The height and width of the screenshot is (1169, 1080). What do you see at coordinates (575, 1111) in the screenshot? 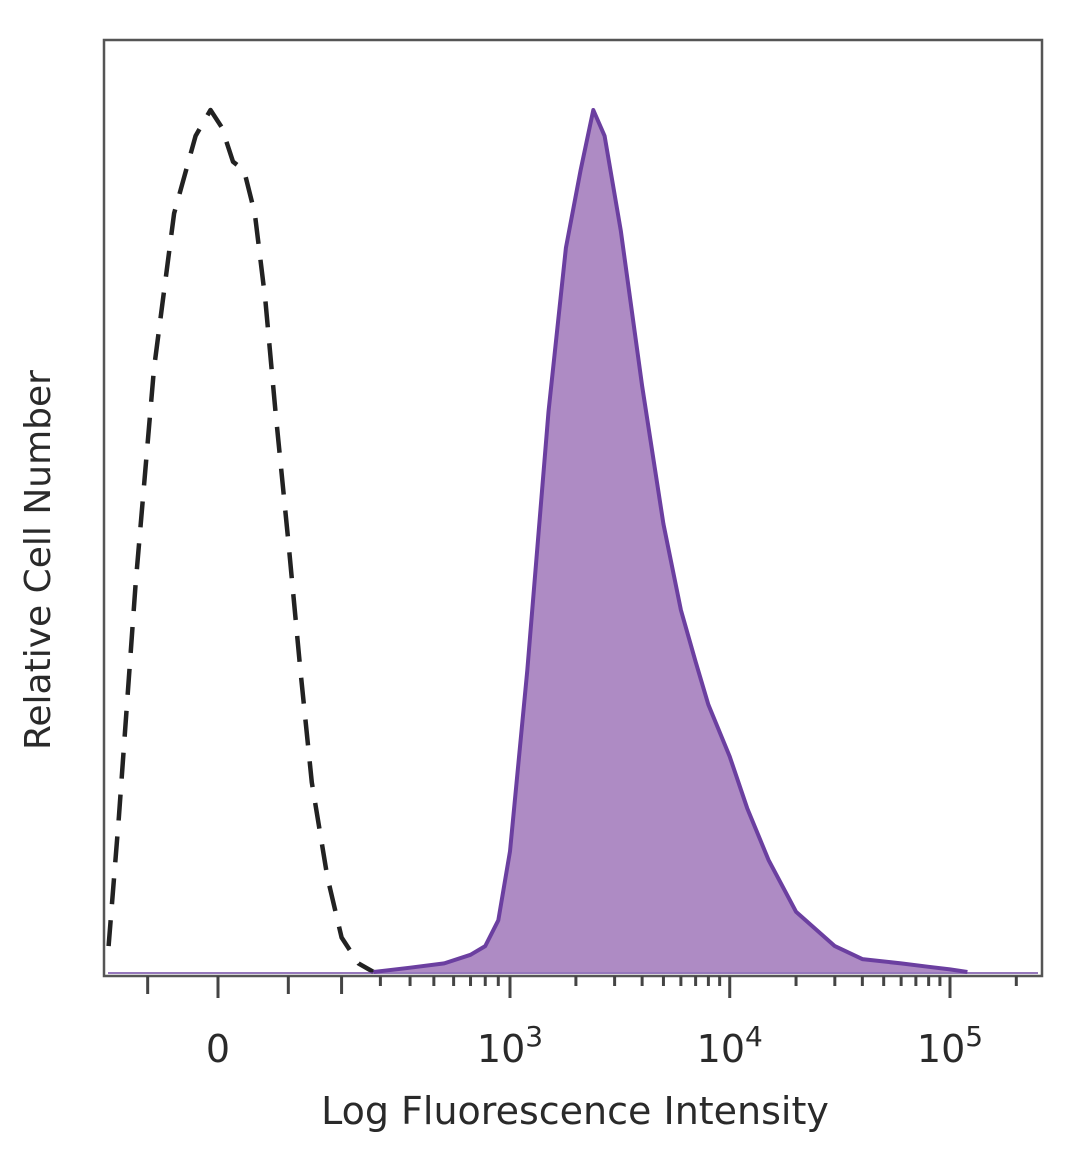
I see `x-axis-label: Log Fluorescence Intensity` at bounding box center [575, 1111].